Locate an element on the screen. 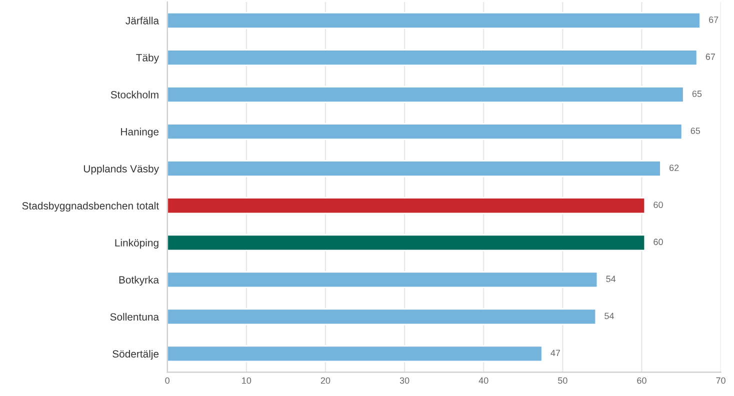  x-tick-label: 0 is located at coordinates (167, 380).